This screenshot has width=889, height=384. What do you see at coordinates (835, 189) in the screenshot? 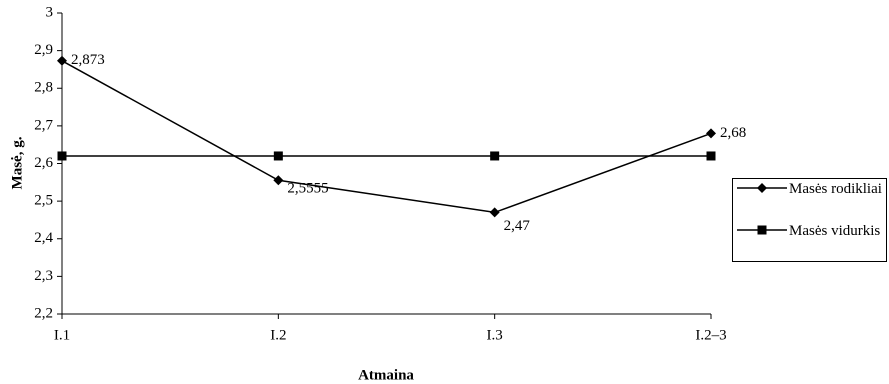
I see `legend-label: Masės rodikliai` at bounding box center [835, 189].